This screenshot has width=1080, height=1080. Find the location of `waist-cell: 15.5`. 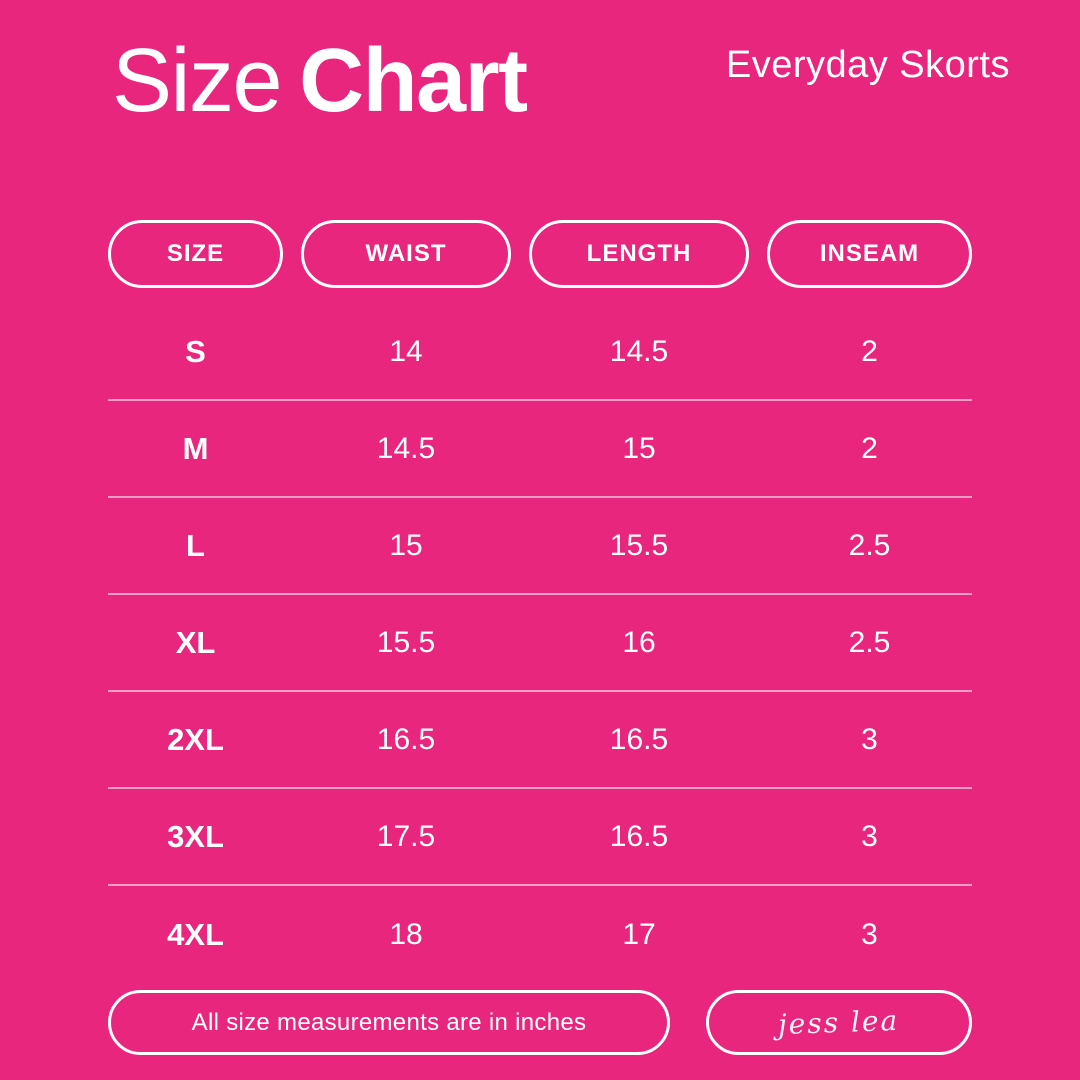

waist-cell: 15.5 is located at coordinates (406, 642).